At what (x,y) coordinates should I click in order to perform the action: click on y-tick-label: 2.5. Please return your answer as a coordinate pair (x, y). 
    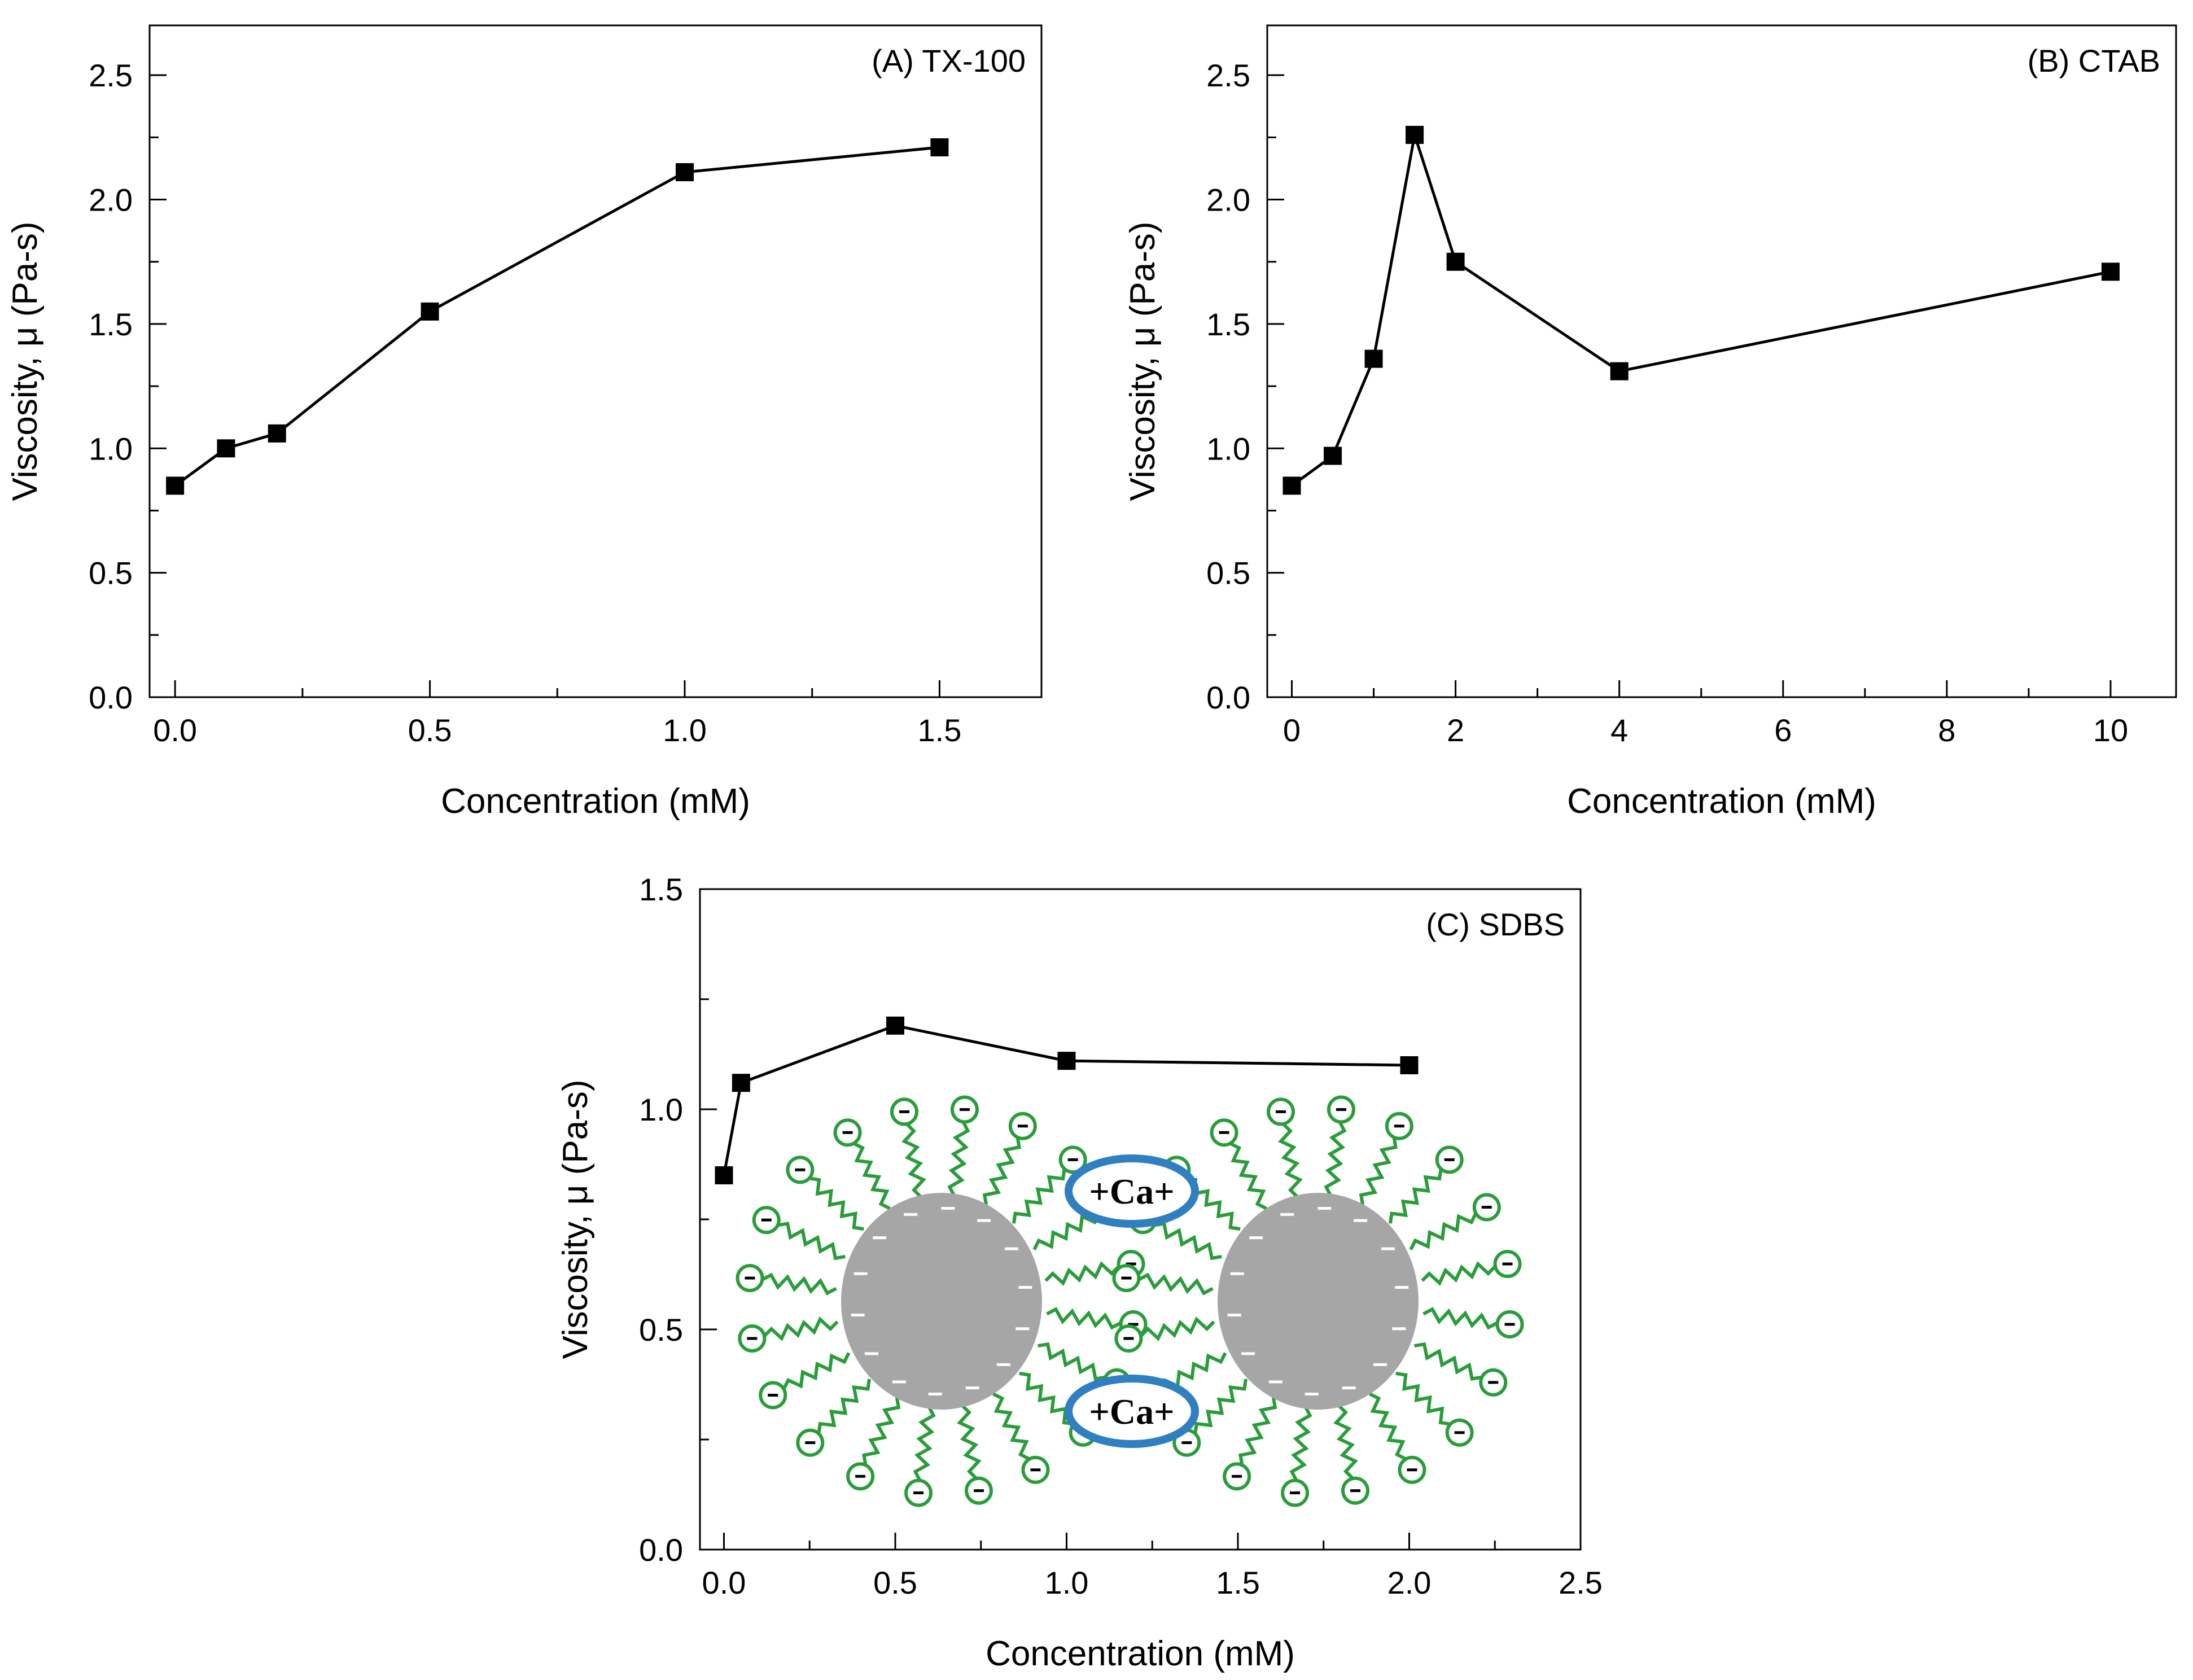
    Looking at the image, I should click on (111, 75).